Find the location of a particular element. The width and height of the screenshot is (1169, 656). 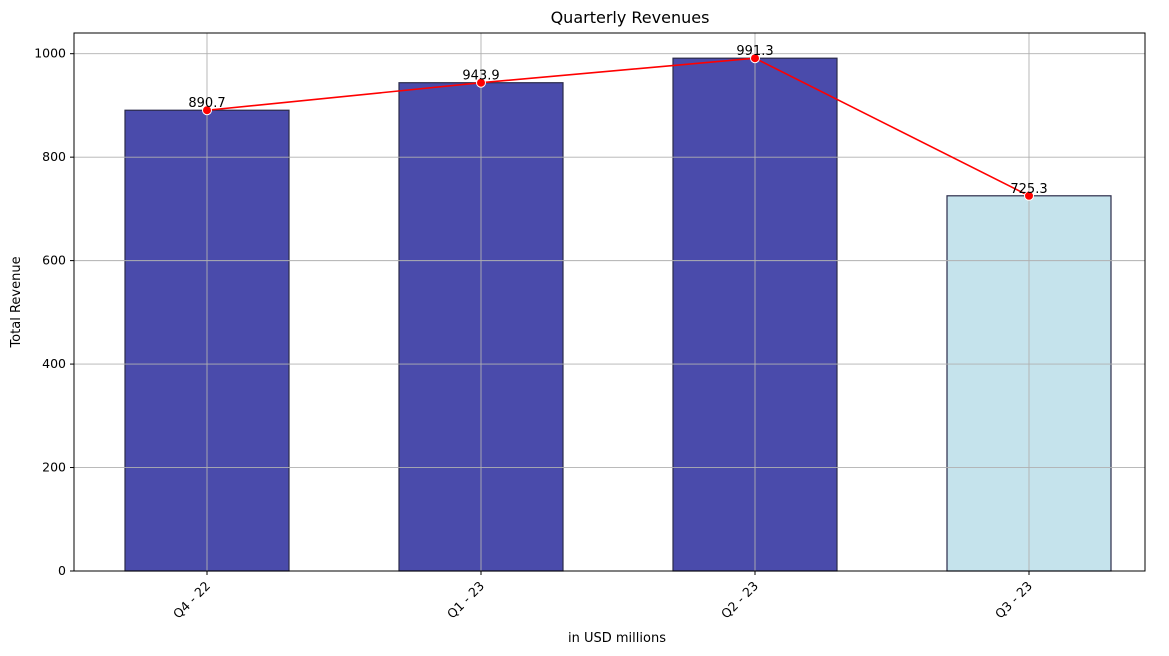

y-tick-label-3: 600 is located at coordinates (54, 260).